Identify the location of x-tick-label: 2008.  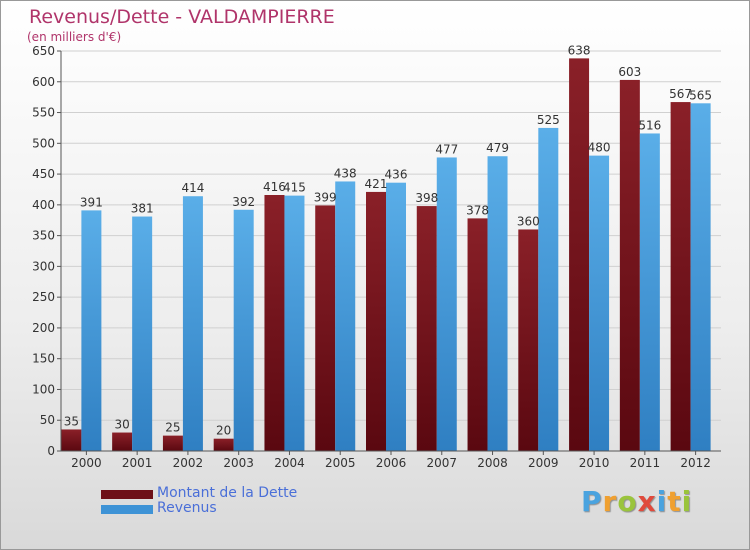
(492, 463).